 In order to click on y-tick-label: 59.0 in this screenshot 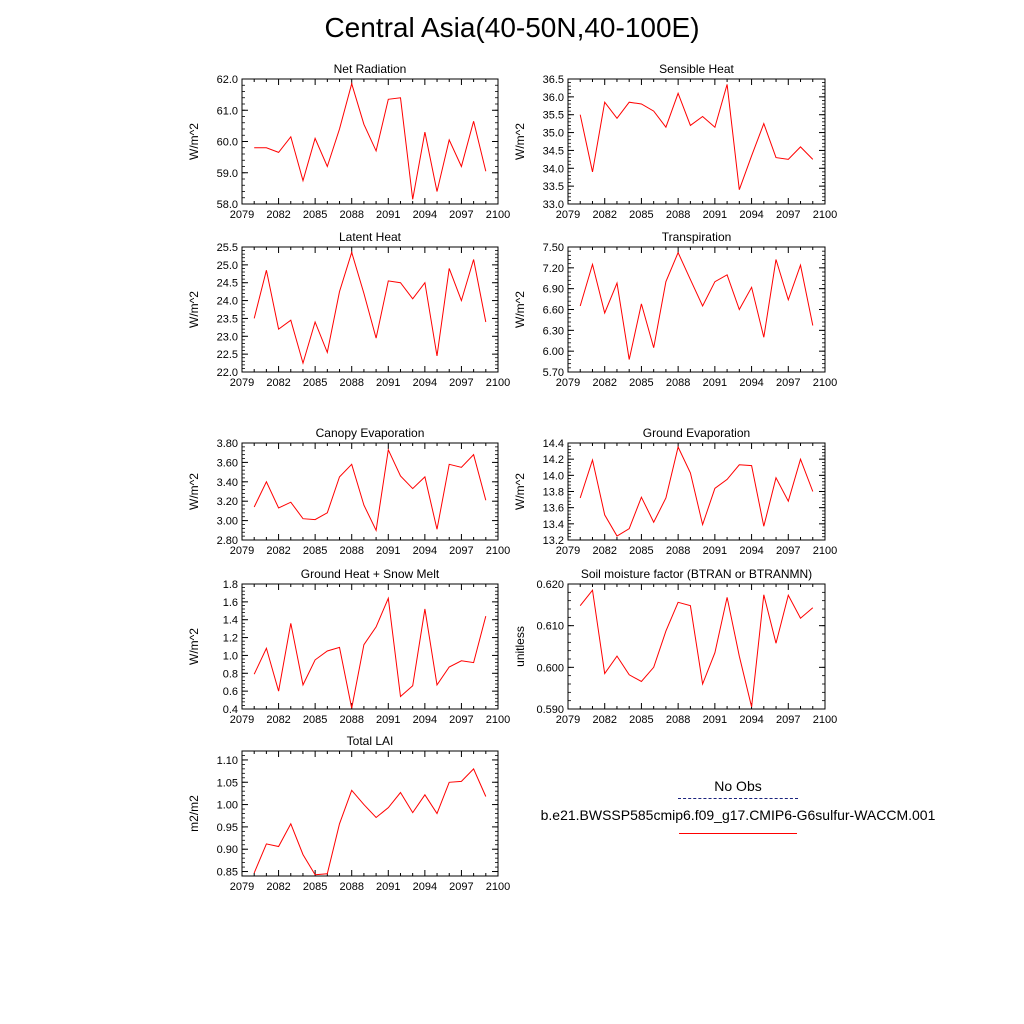, I will do `click(227, 174)`.